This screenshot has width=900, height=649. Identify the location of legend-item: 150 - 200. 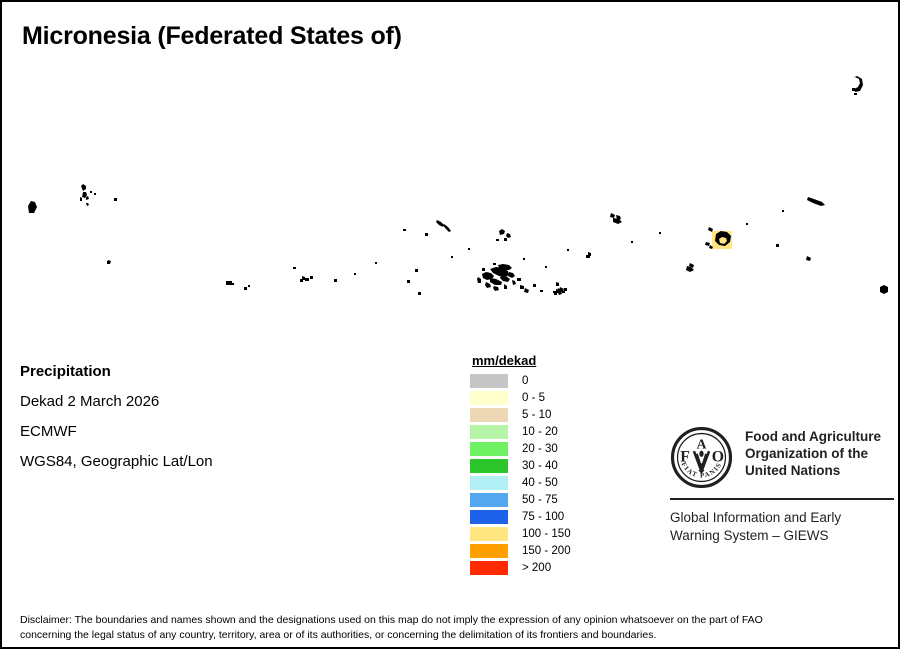
(520, 550).